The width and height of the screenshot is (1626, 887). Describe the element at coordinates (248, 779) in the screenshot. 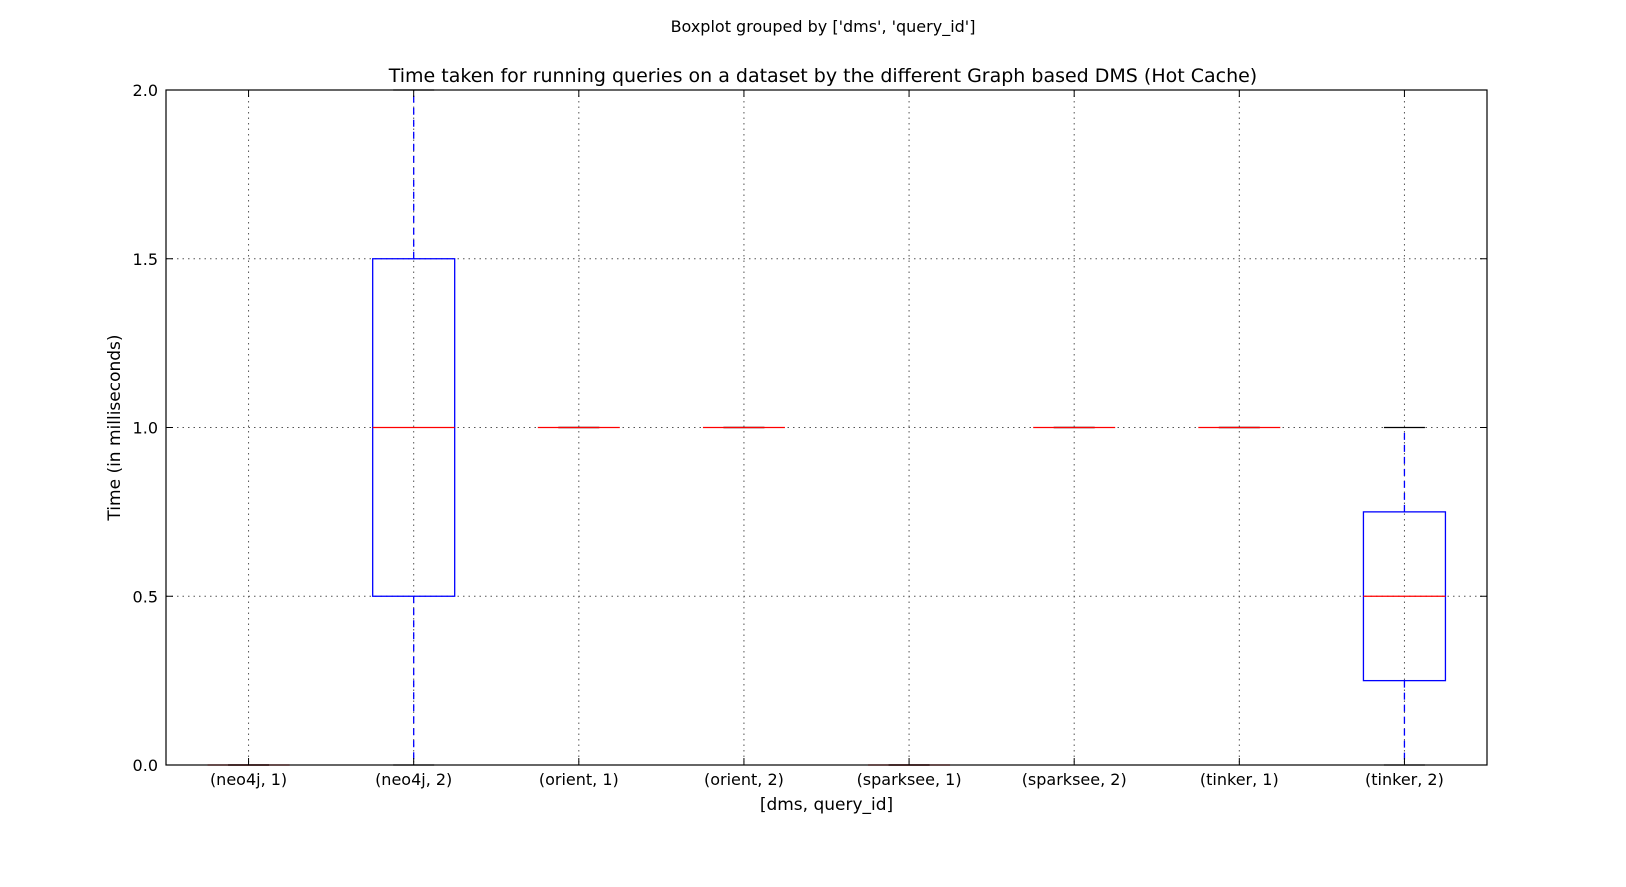

I see `x-tick-label: (neo4j, 1)` at that location.